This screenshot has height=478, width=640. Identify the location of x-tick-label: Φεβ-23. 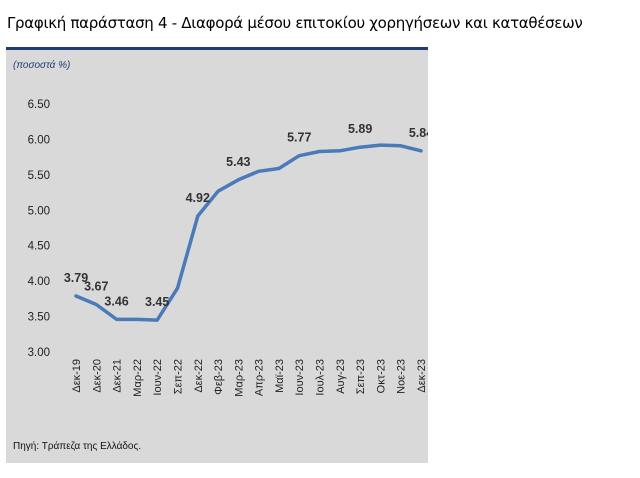
(219, 377).